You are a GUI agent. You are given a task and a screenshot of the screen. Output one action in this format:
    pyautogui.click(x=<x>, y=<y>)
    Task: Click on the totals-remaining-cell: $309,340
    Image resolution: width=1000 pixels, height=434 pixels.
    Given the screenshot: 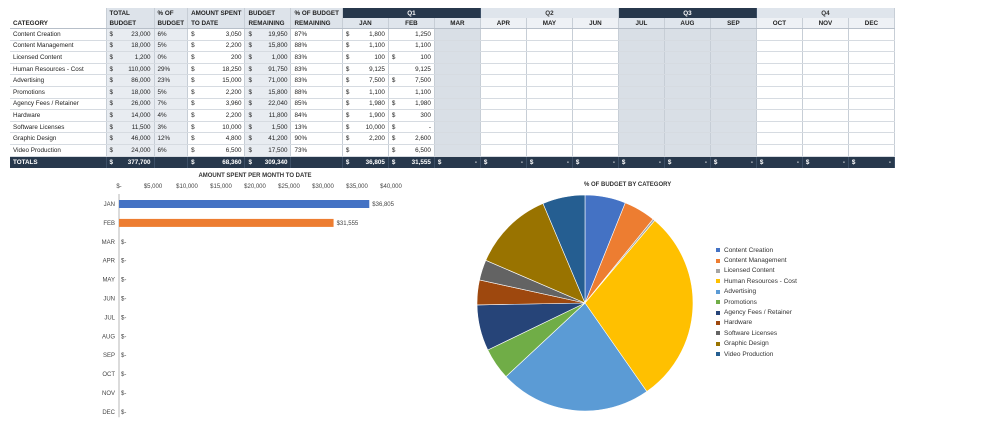 What is the action you would take?
    pyautogui.click(x=268, y=162)
    